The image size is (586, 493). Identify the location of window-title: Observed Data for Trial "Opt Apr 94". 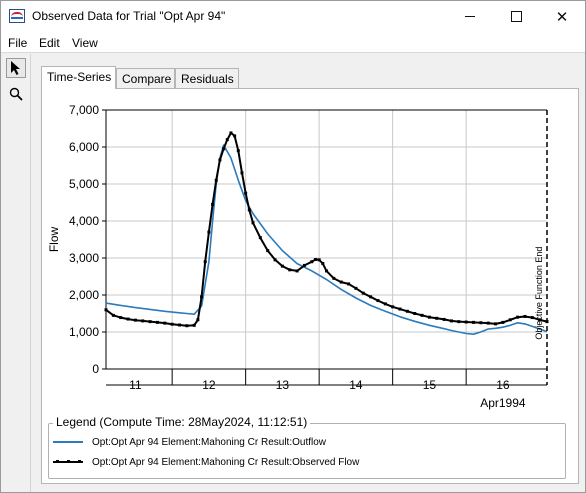
(129, 16).